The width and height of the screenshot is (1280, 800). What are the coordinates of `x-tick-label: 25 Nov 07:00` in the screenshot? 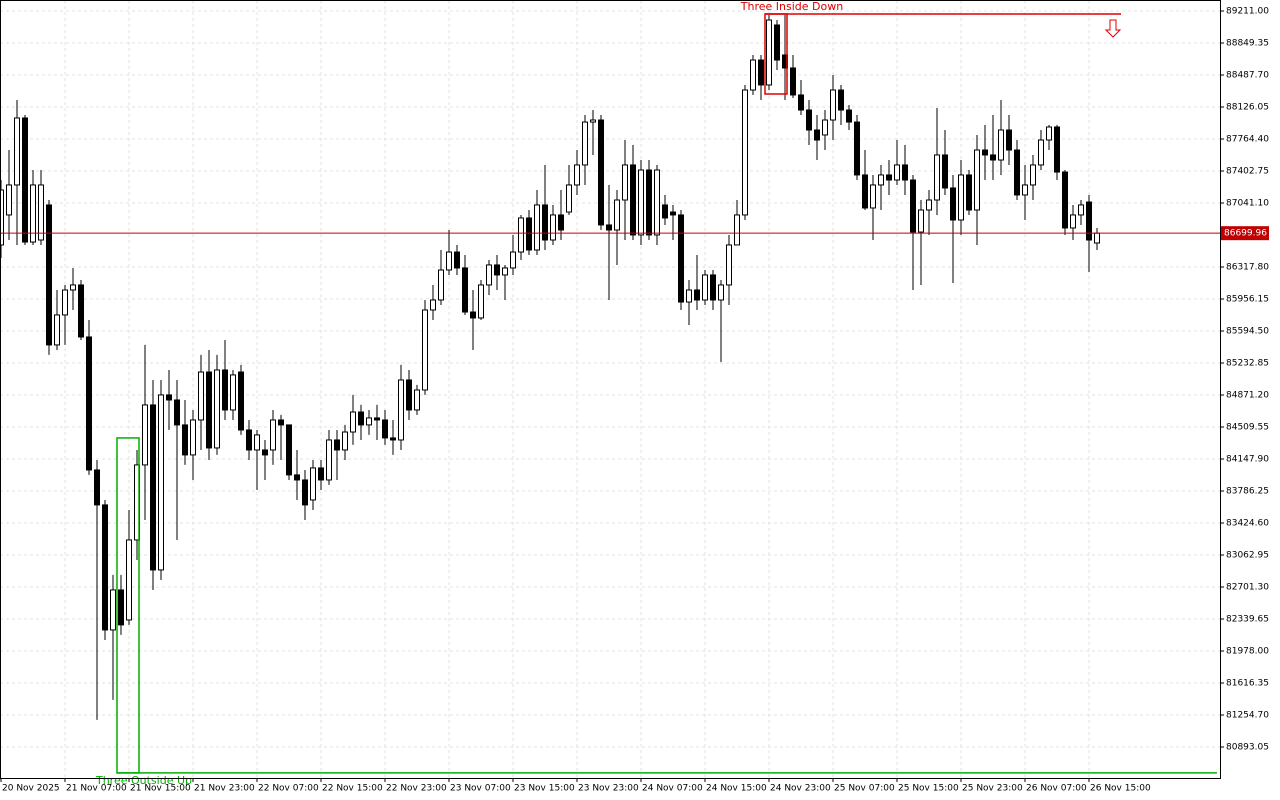 It's located at (864, 789).